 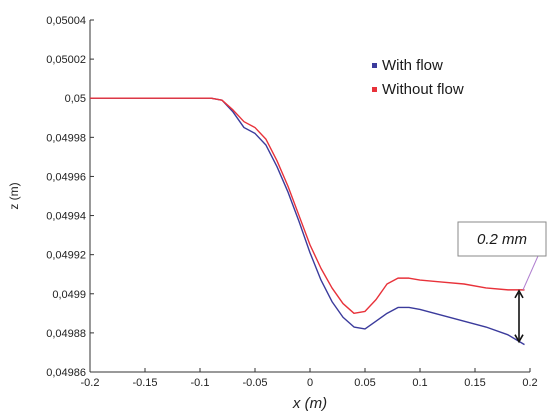 I want to click on y-tick-label: 0,04986, so click(x=66, y=373).